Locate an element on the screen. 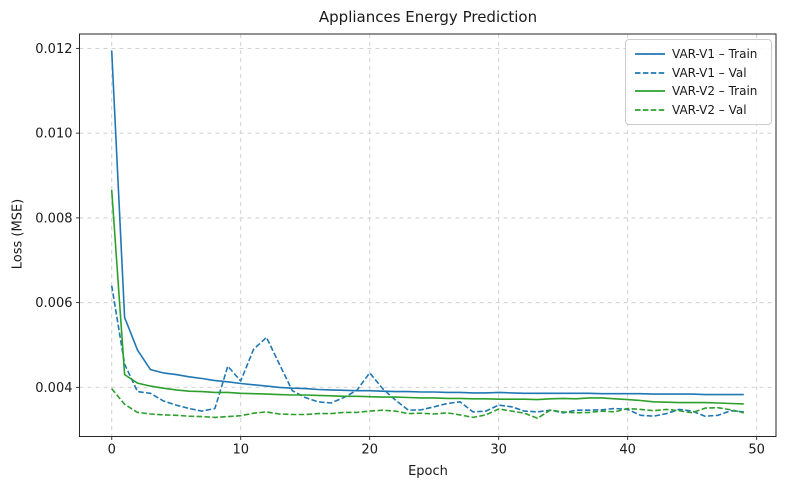 This screenshot has width=790, height=490. x-tick-label: 10 is located at coordinates (240, 450).